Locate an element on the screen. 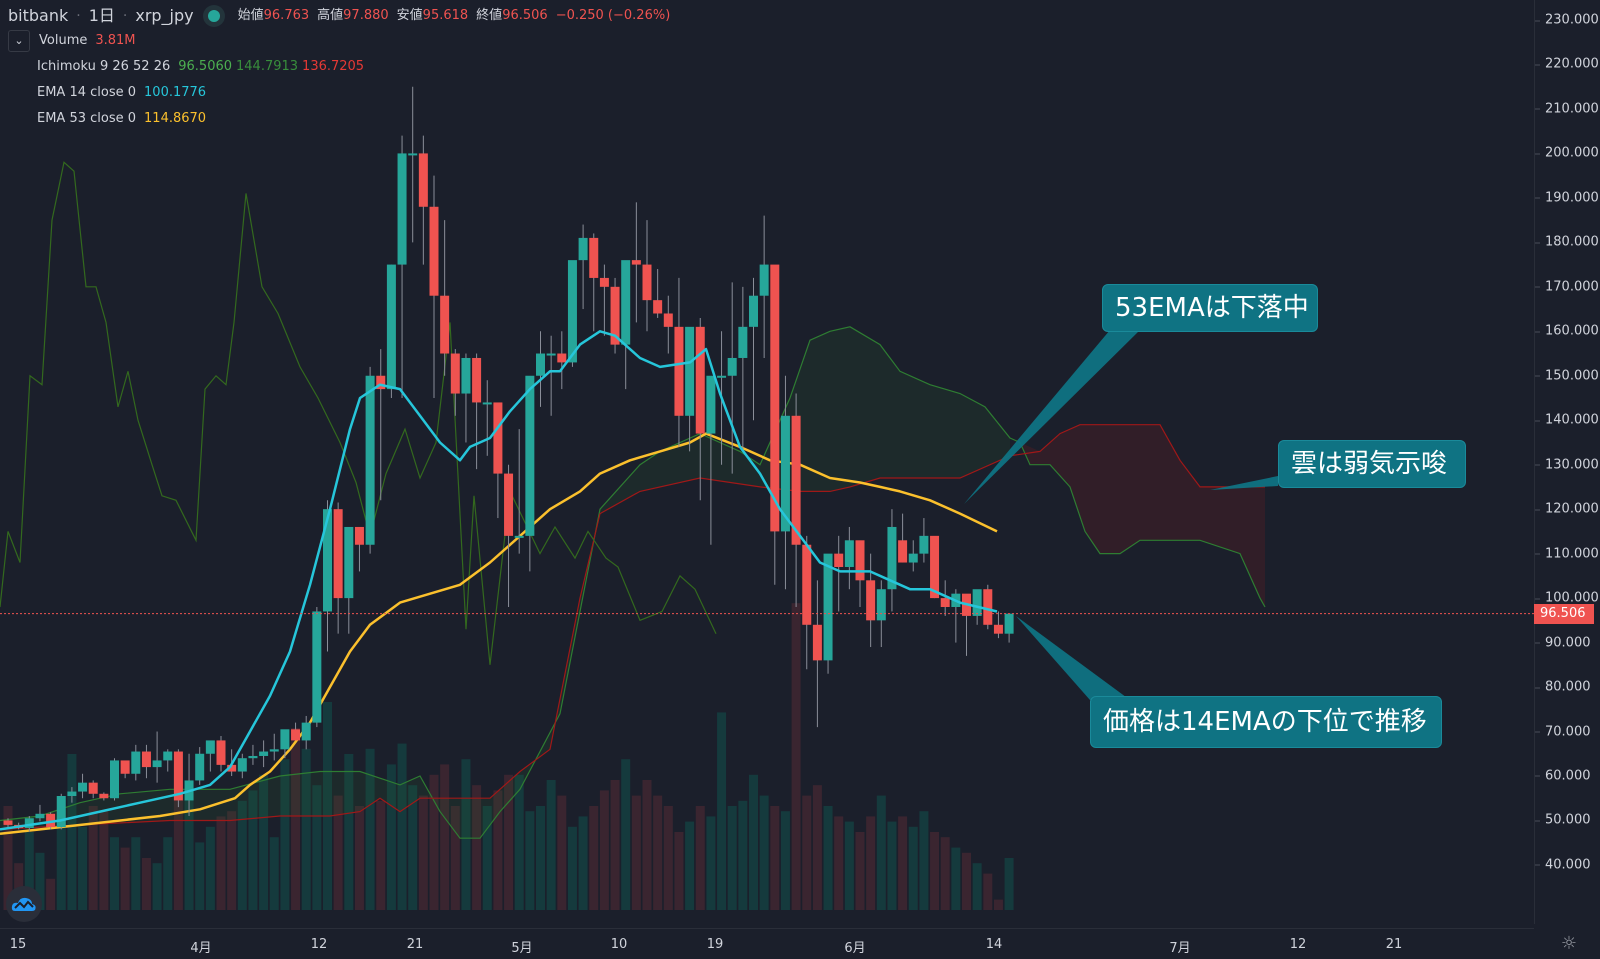 The width and height of the screenshot is (1600, 959). low-value: 95.618 is located at coordinates (445, 15).